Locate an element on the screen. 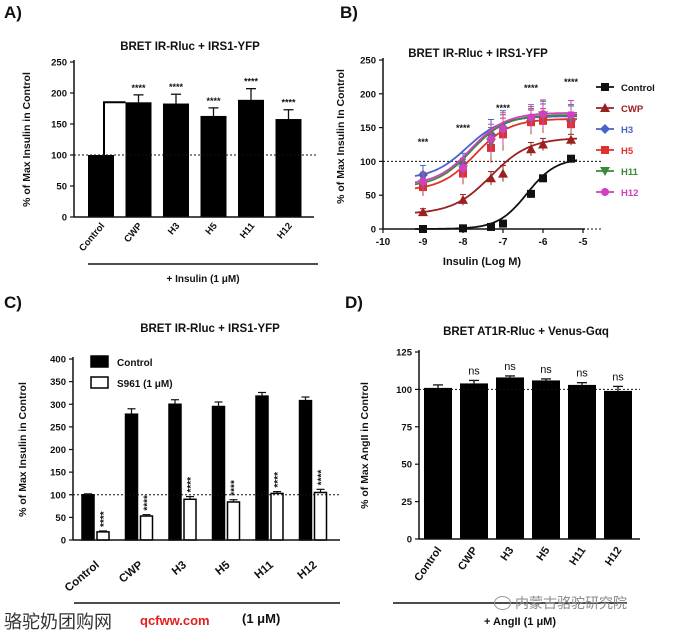 The height and width of the screenshot is (638, 688). significance-c-h11: **** is located at coordinates (278, 480).